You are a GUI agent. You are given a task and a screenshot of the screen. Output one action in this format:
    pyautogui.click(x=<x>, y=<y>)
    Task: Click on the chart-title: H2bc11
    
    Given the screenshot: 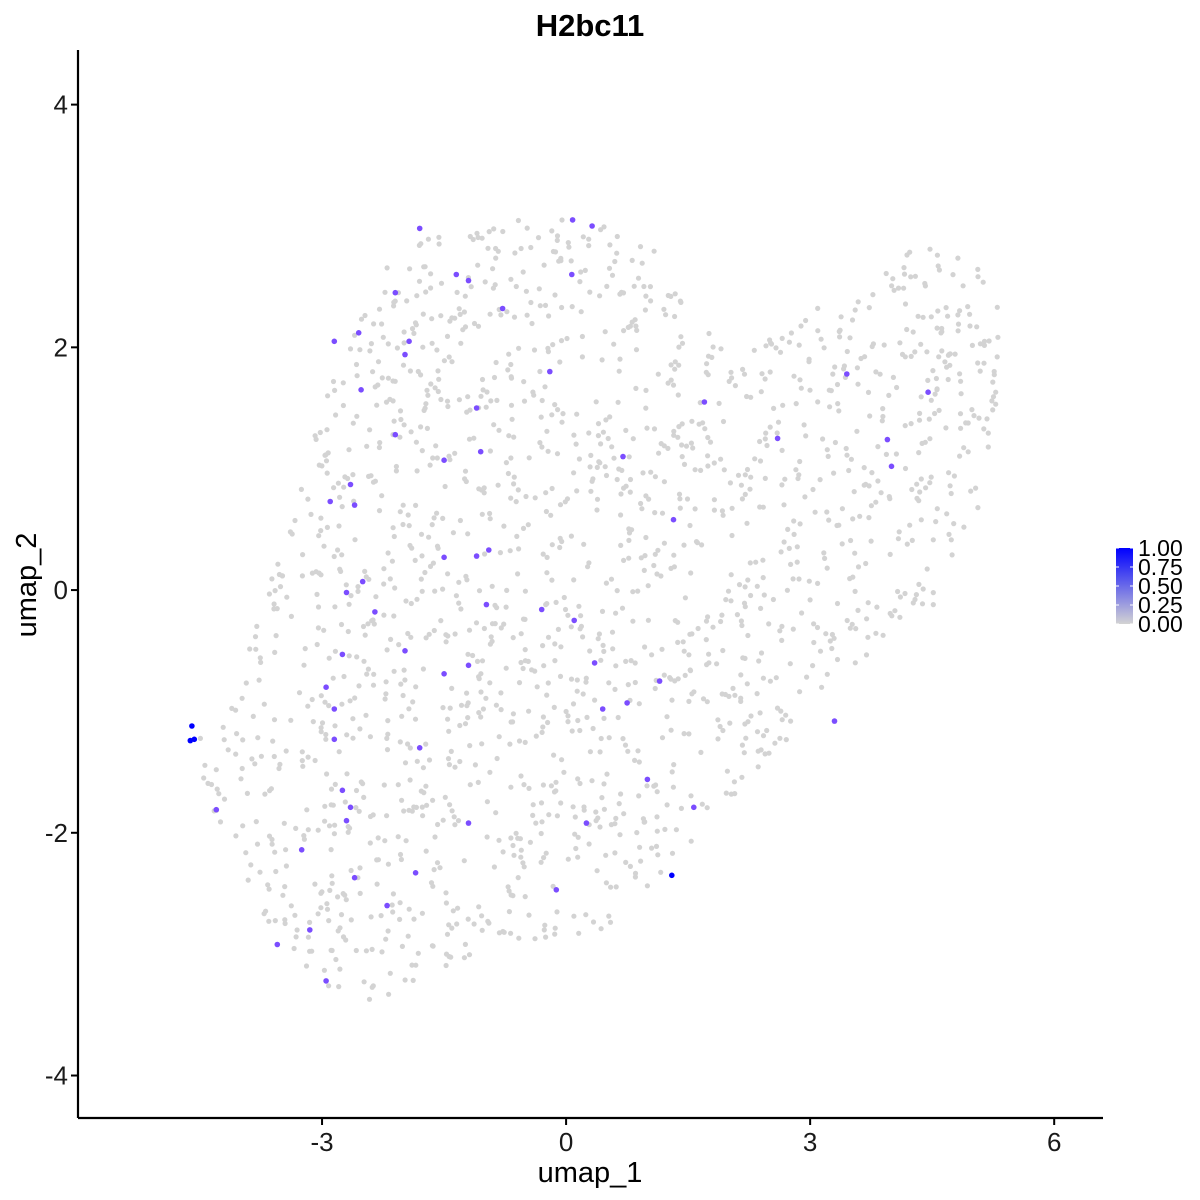 What is the action you would take?
    pyautogui.click(x=590, y=25)
    